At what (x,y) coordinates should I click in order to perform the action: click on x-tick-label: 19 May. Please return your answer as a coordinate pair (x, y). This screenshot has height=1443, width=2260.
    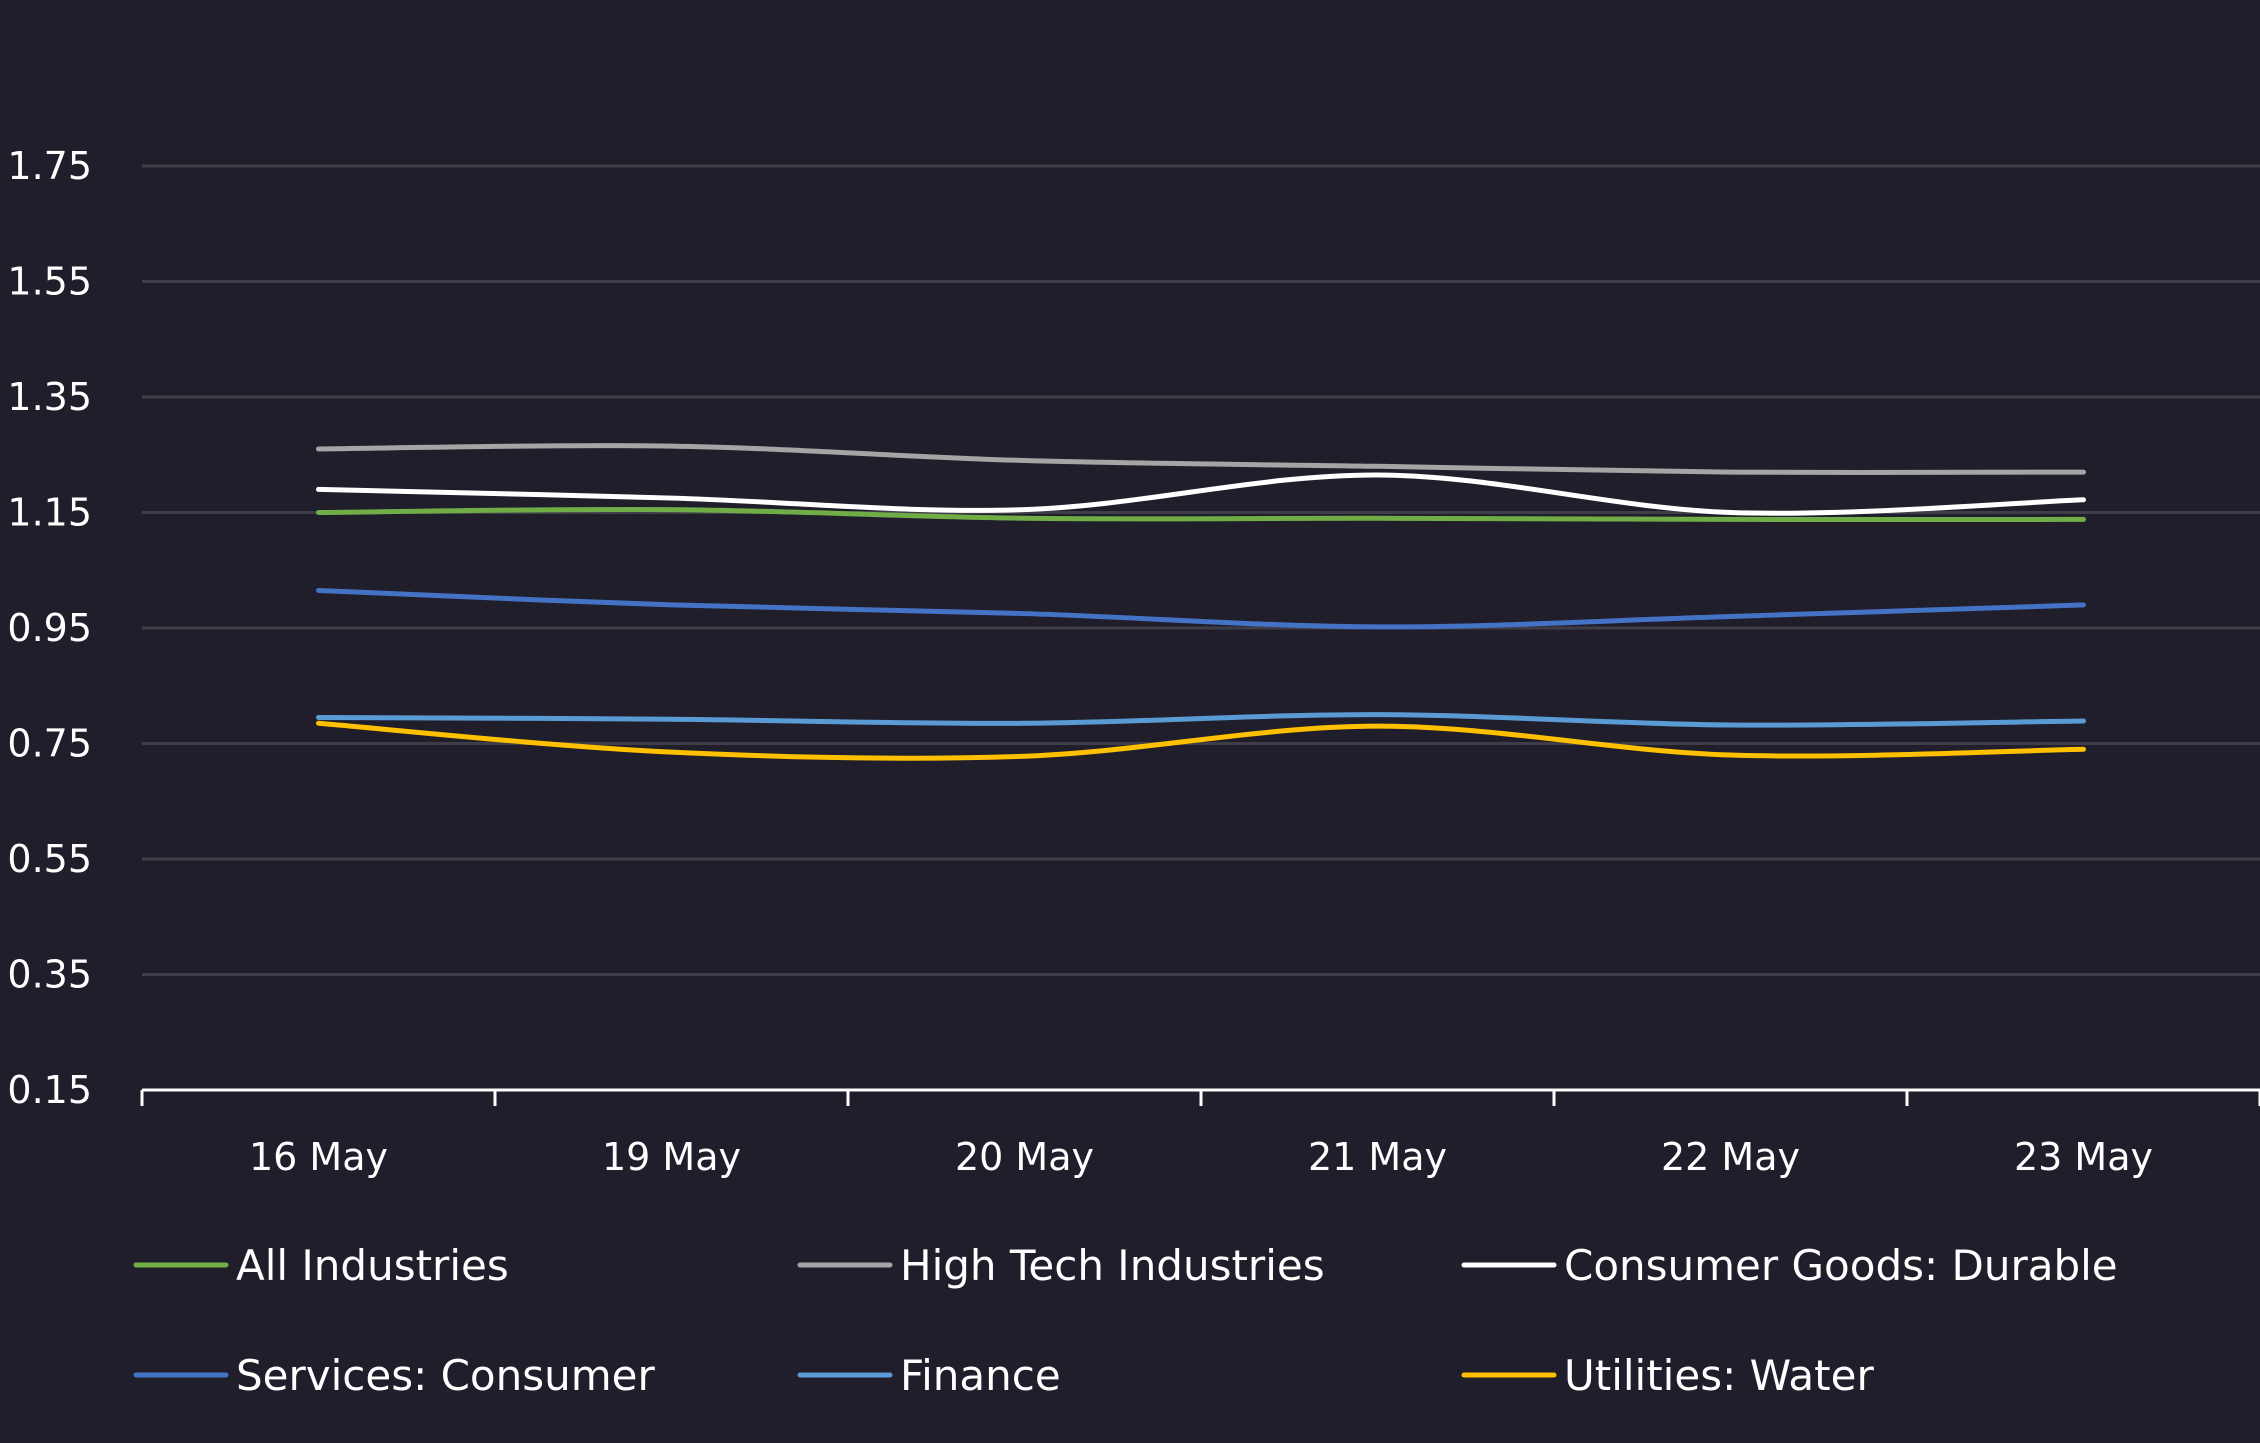
    Looking at the image, I should click on (671, 1157).